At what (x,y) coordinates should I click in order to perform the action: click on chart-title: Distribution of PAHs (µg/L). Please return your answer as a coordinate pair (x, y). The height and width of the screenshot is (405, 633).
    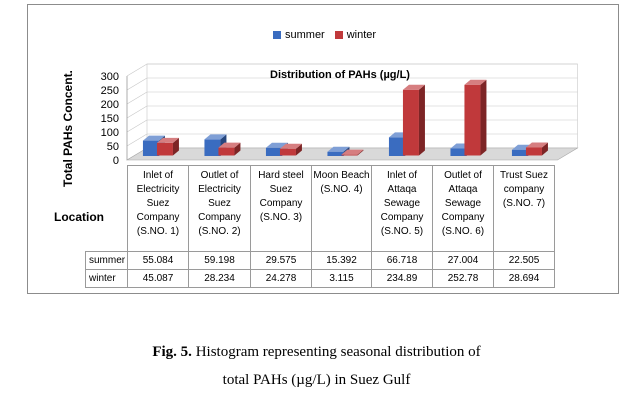
    Looking at the image, I should click on (340, 75).